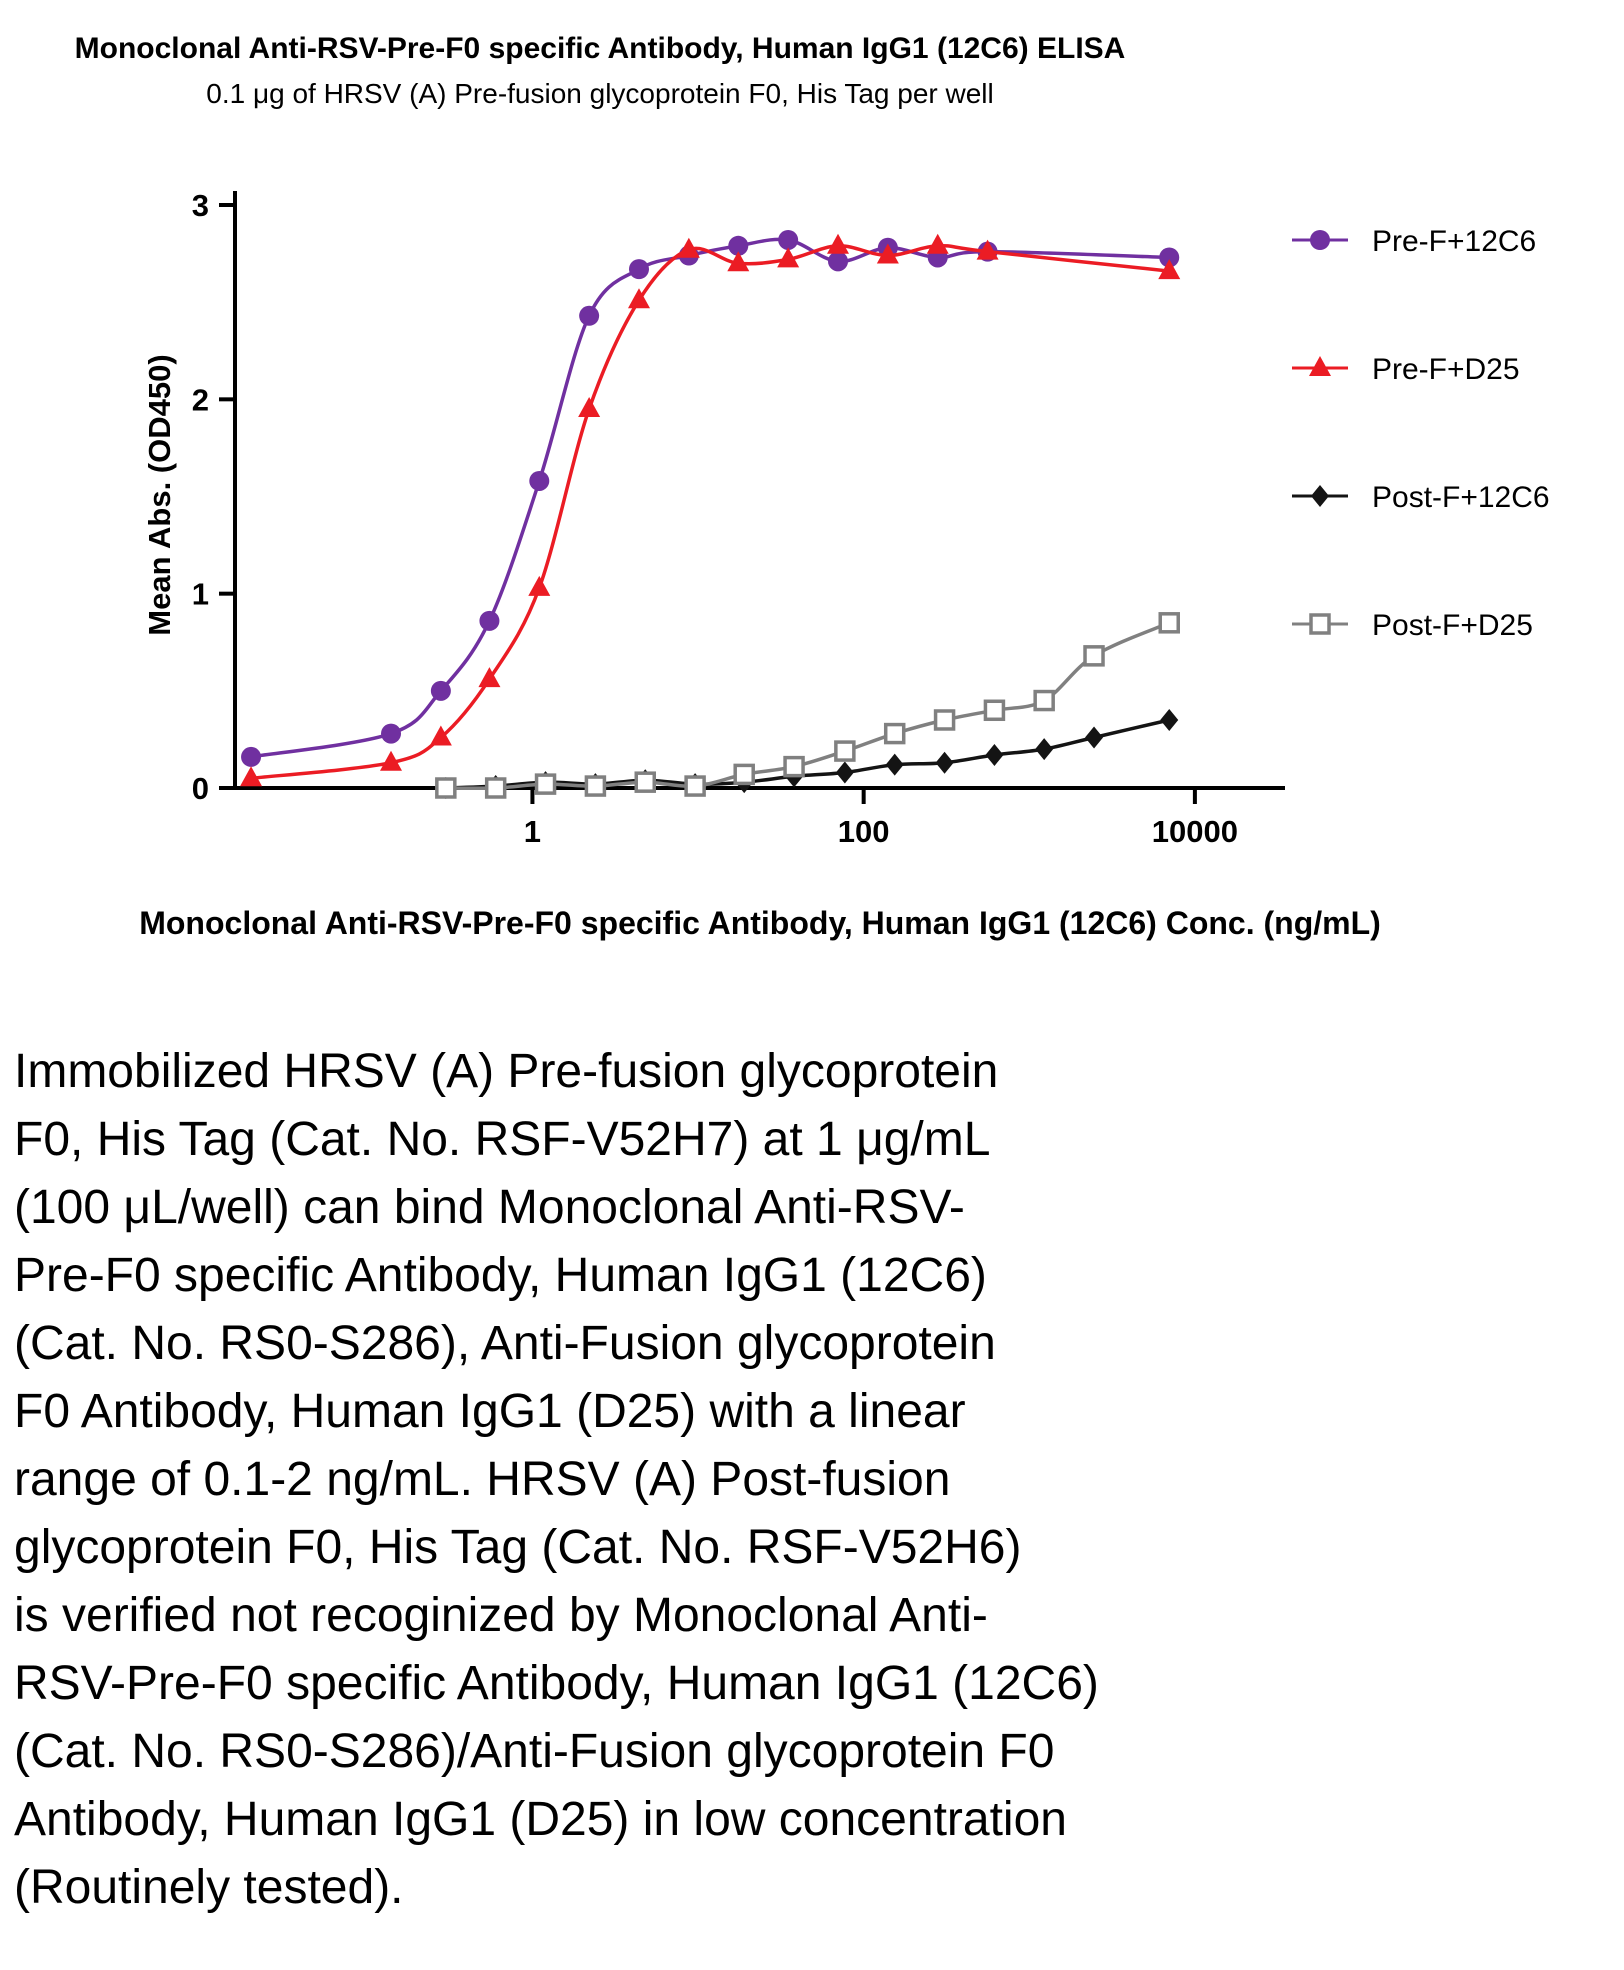 Image resolution: width=1624 pixels, height=1970 pixels. I want to click on legend-label-Post-F+D25: Post-F+D25, so click(1452, 625).